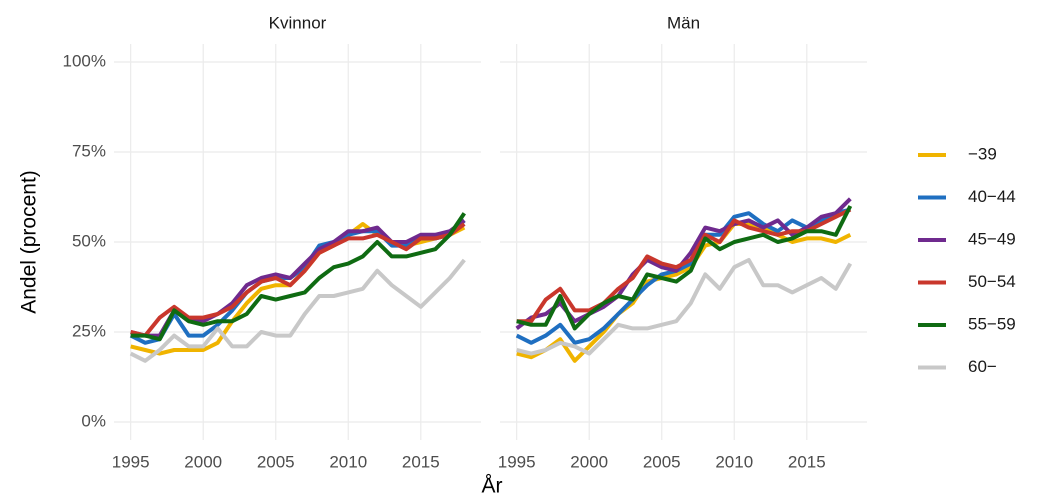 The height and width of the screenshot is (500, 1044). Describe the element at coordinates (89, 240) in the screenshot. I see `y-tick-label: 50%` at that location.